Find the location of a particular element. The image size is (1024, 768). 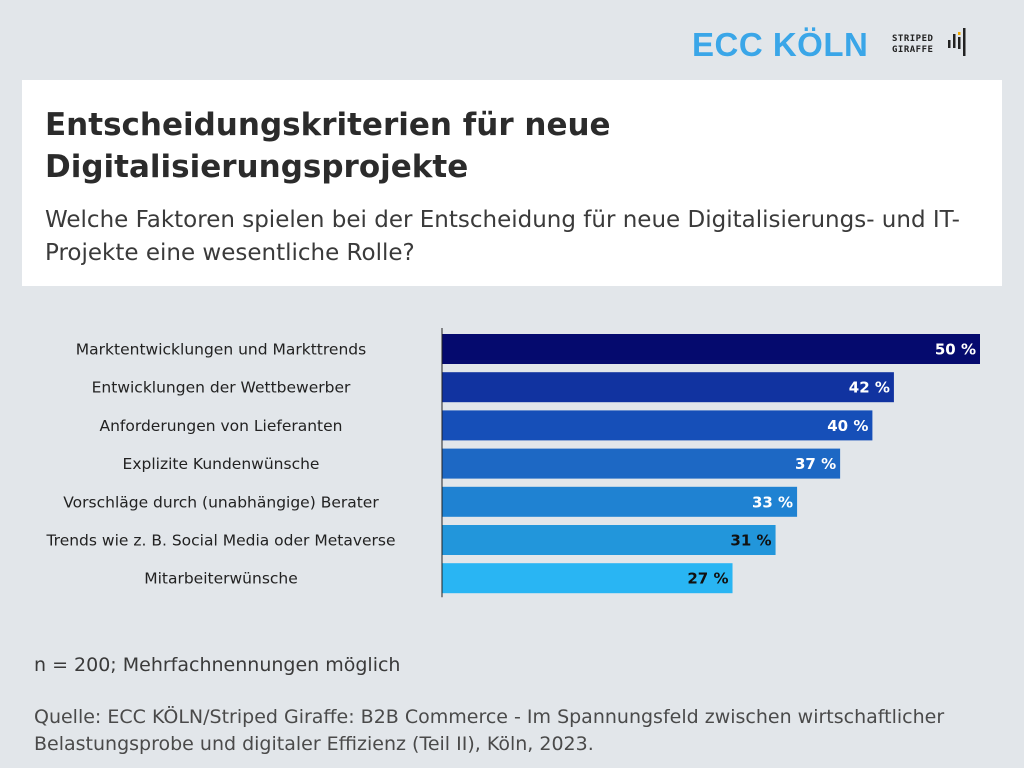

value-label: 42 % is located at coordinates (869, 388).